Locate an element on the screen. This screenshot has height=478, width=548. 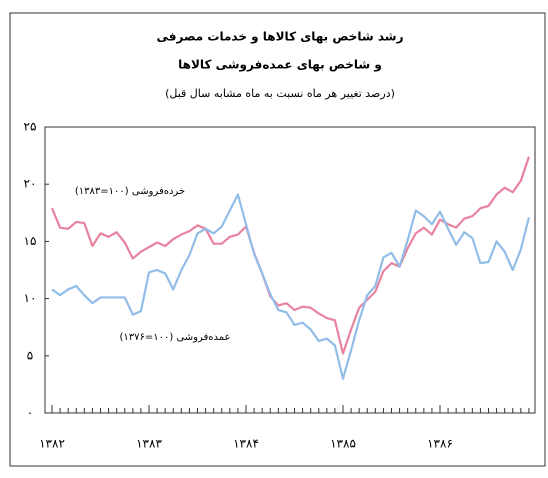
chart-title: رشد شاخص بهای کالاها و خدمات مصرفی is located at coordinates (280, 37).